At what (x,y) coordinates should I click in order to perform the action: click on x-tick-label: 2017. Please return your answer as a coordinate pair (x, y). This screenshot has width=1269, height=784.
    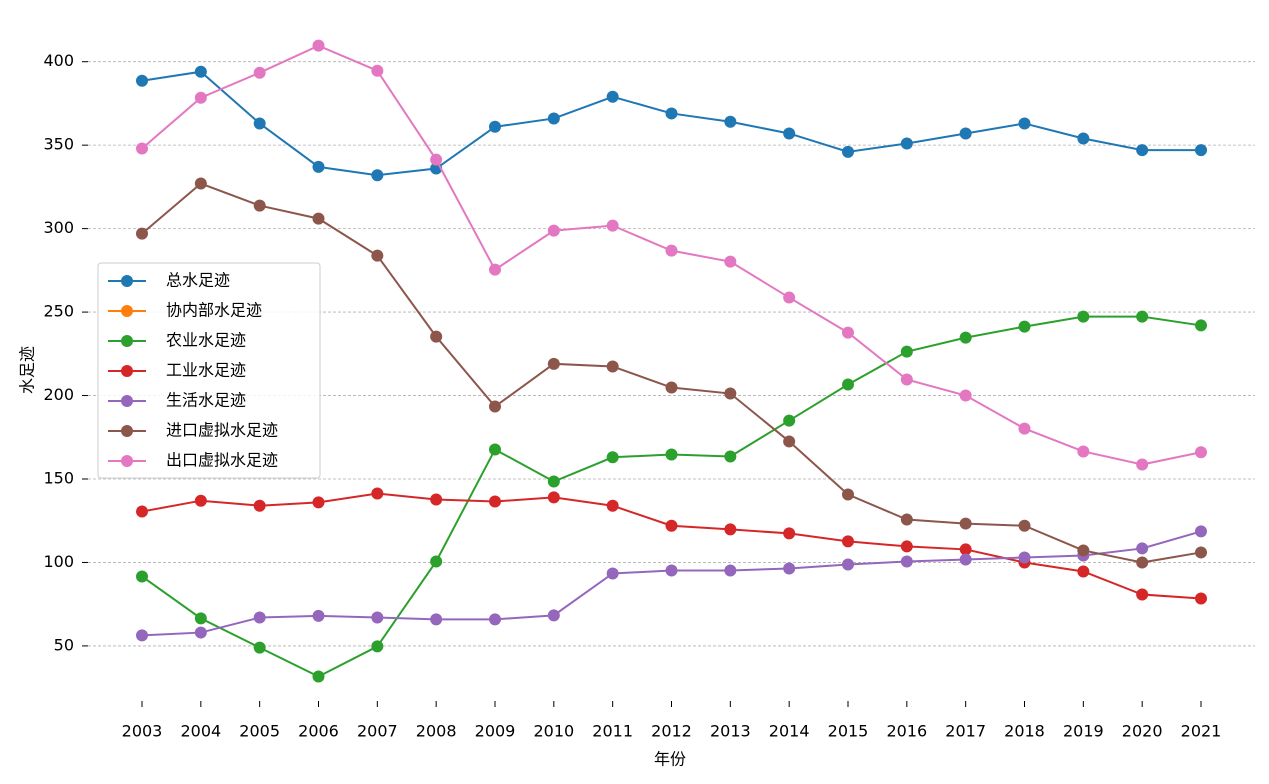
    Looking at the image, I should click on (965, 731).